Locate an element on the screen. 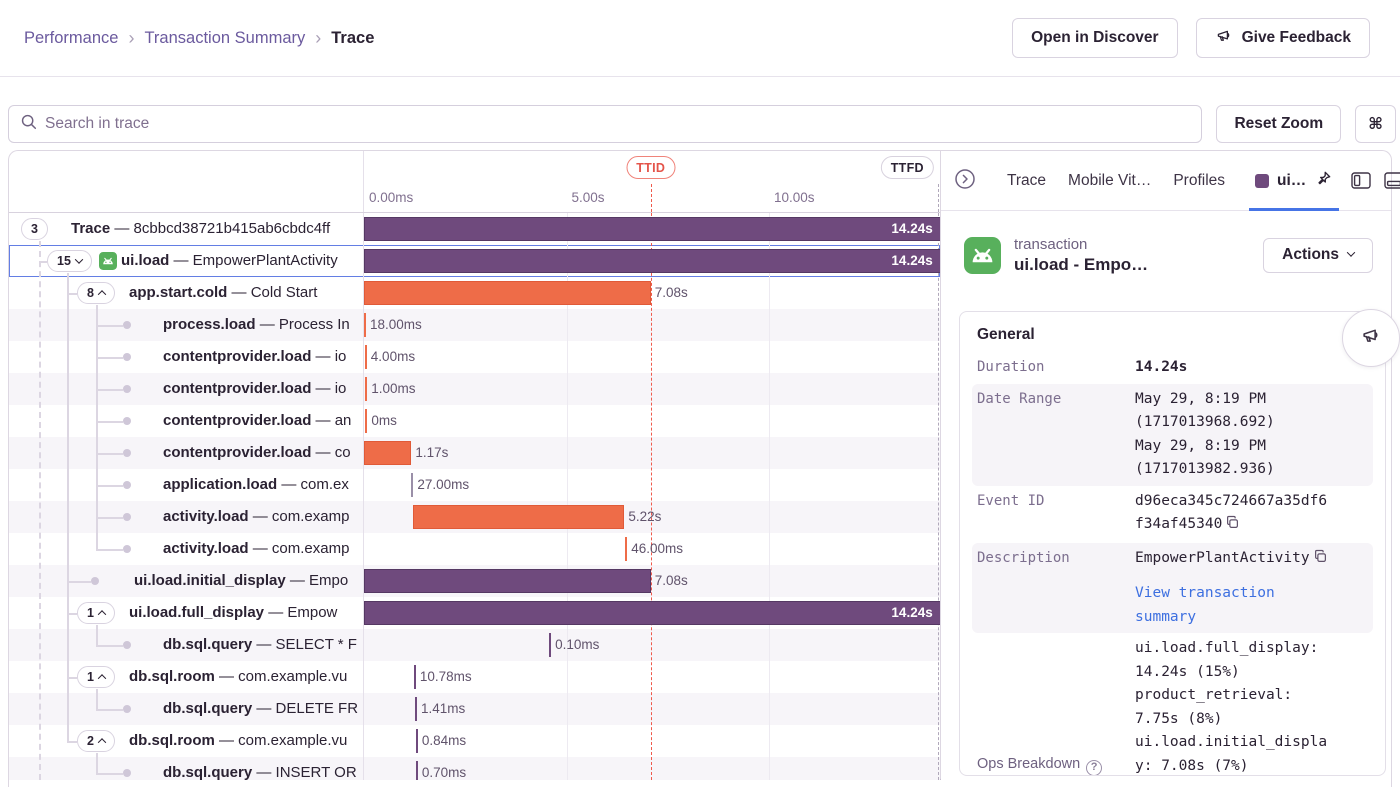  span-row-activity-load: activity.load — com.examp 5.22s is located at coordinates (474, 517).